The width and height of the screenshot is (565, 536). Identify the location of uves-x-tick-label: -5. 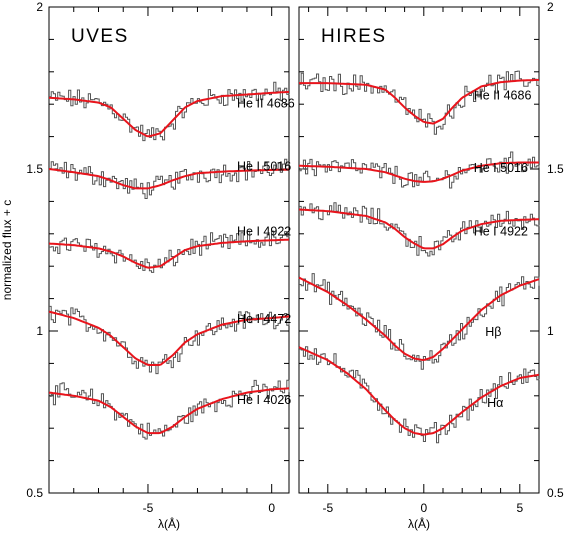
(148, 508).